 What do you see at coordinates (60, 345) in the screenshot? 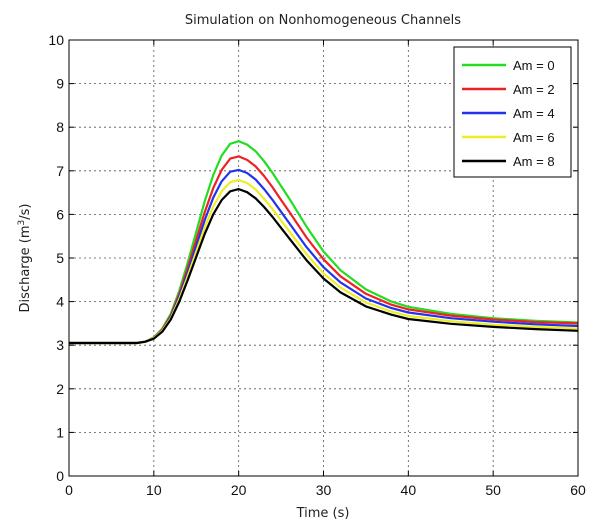
I see `y-tick-label: 3` at bounding box center [60, 345].